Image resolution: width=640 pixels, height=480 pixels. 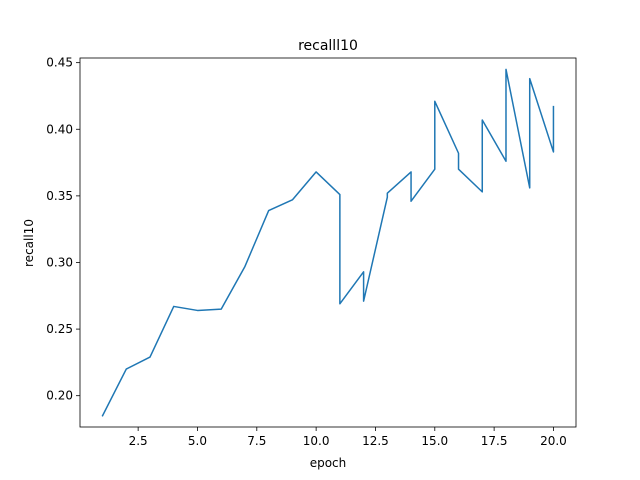 I want to click on y-tick-label: 0.25, so click(x=59, y=329).